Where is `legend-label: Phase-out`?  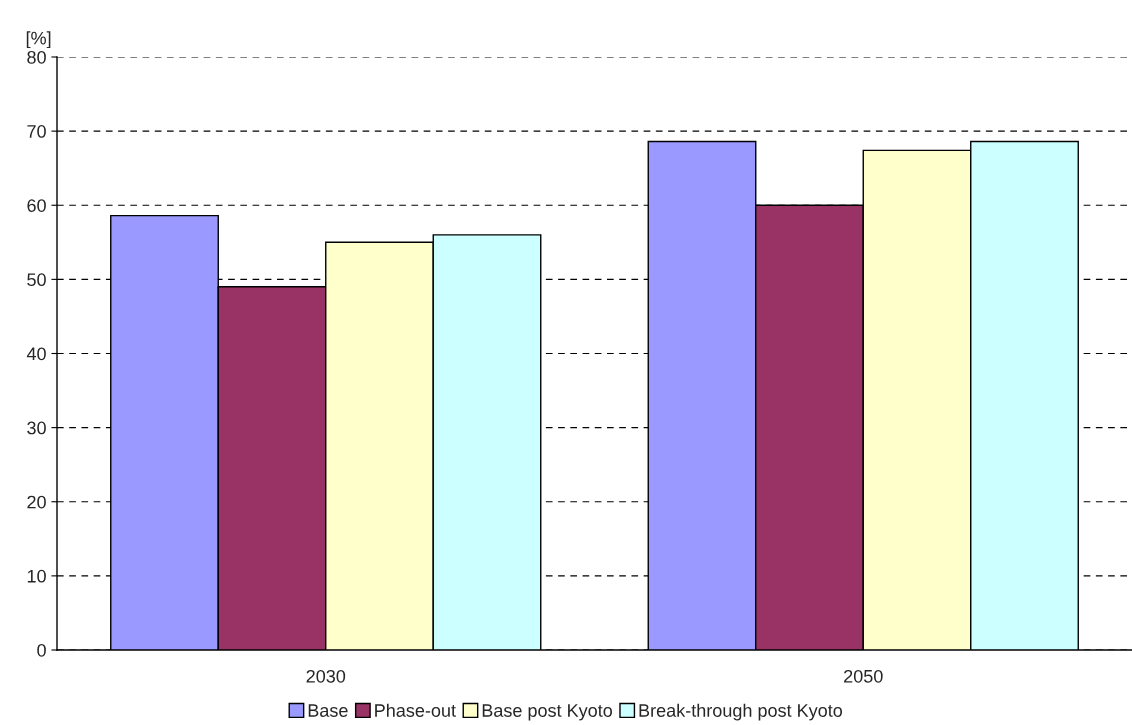
legend-label: Phase-out is located at coordinates (415, 710).